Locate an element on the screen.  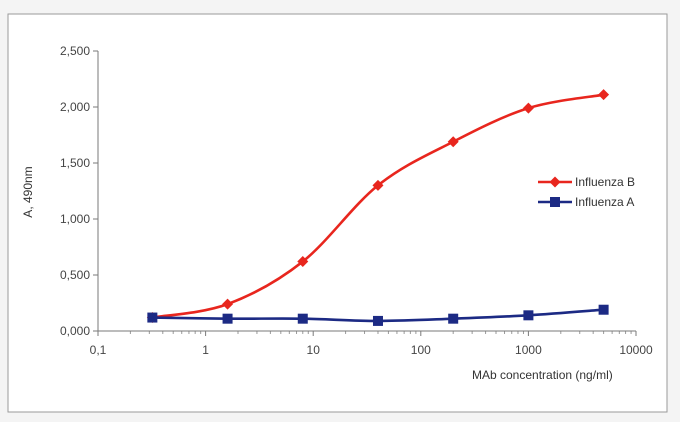
y-tick-label: 0,500 is located at coordinates (75, 275).